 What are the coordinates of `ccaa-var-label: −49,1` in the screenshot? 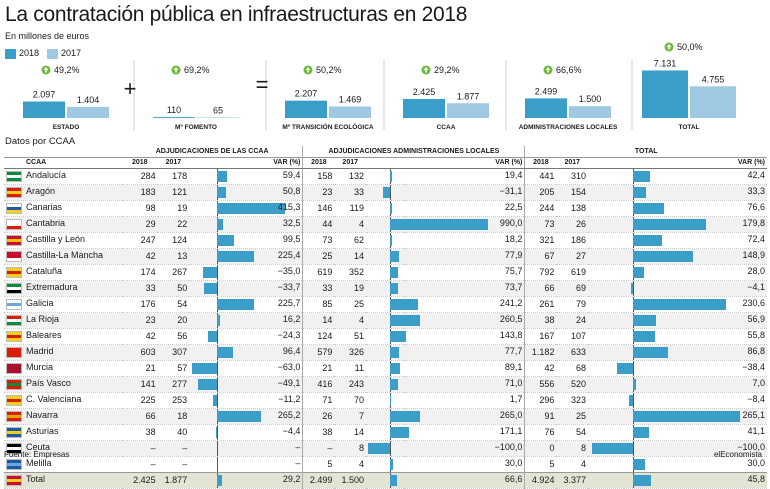 It's located at (289, 383).